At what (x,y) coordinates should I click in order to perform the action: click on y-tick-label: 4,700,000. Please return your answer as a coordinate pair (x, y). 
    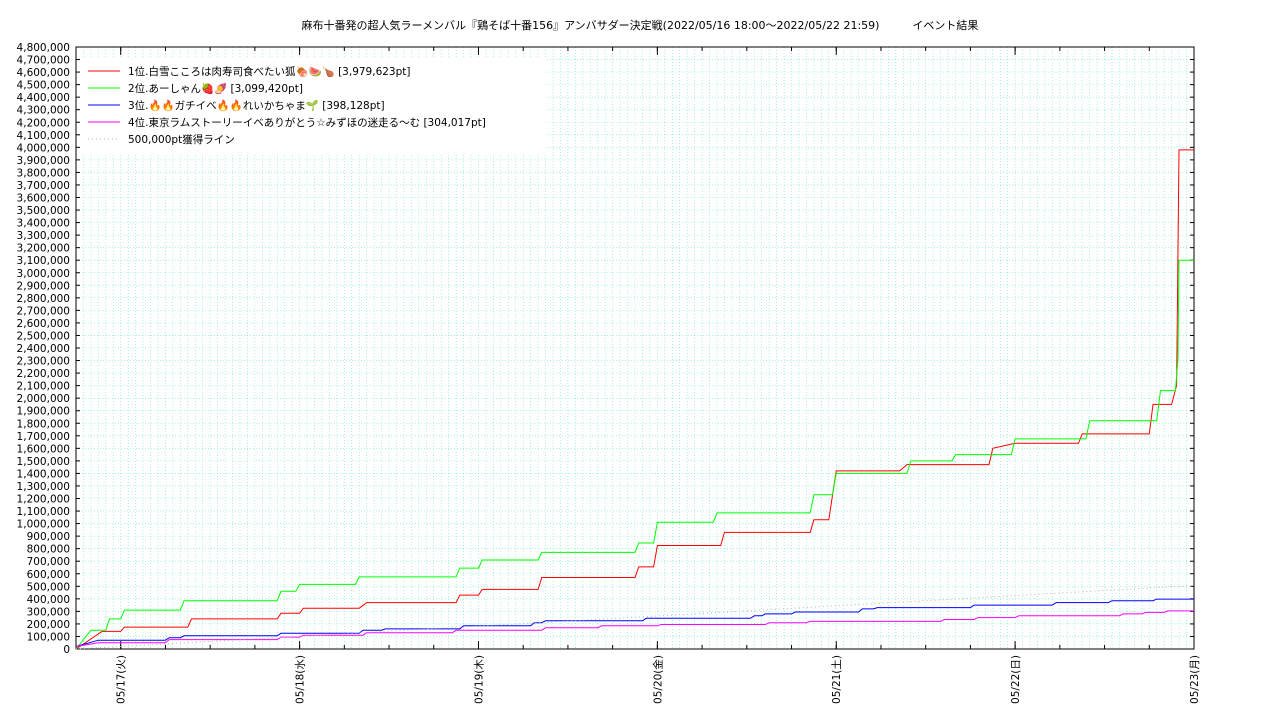
    Looking at the image, I should click on (43, 61).